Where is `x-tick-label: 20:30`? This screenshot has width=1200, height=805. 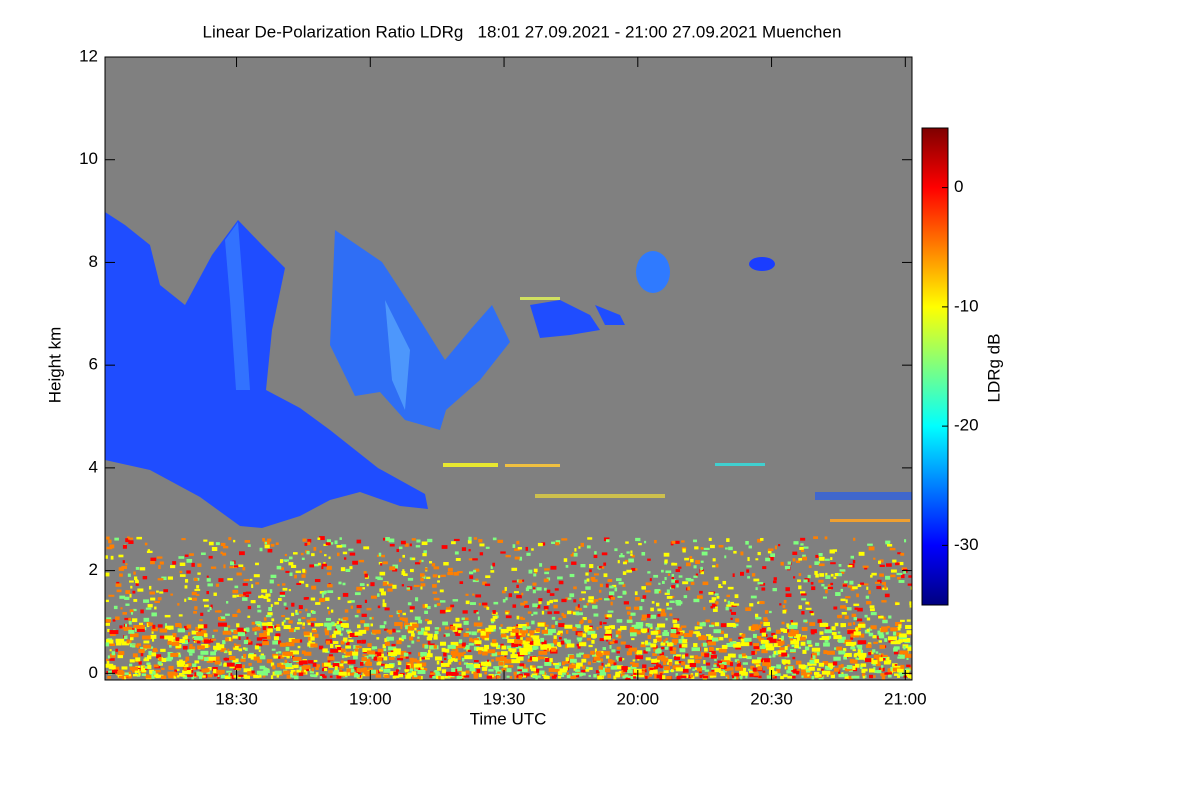
x-tick-label: 20:30 is located at coordinates (771, 698).